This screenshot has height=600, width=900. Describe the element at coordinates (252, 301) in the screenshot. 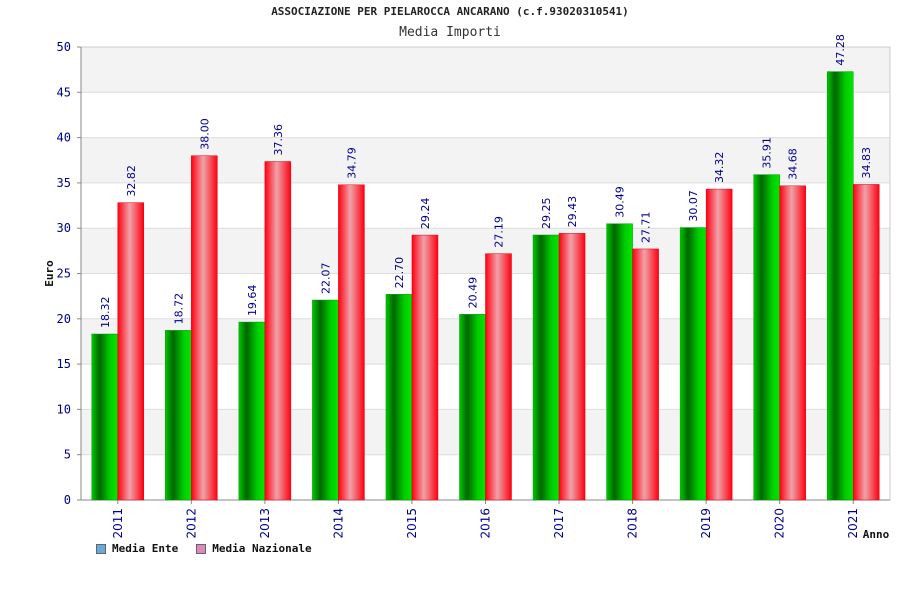

I see `data-label: 19.64` at that location.